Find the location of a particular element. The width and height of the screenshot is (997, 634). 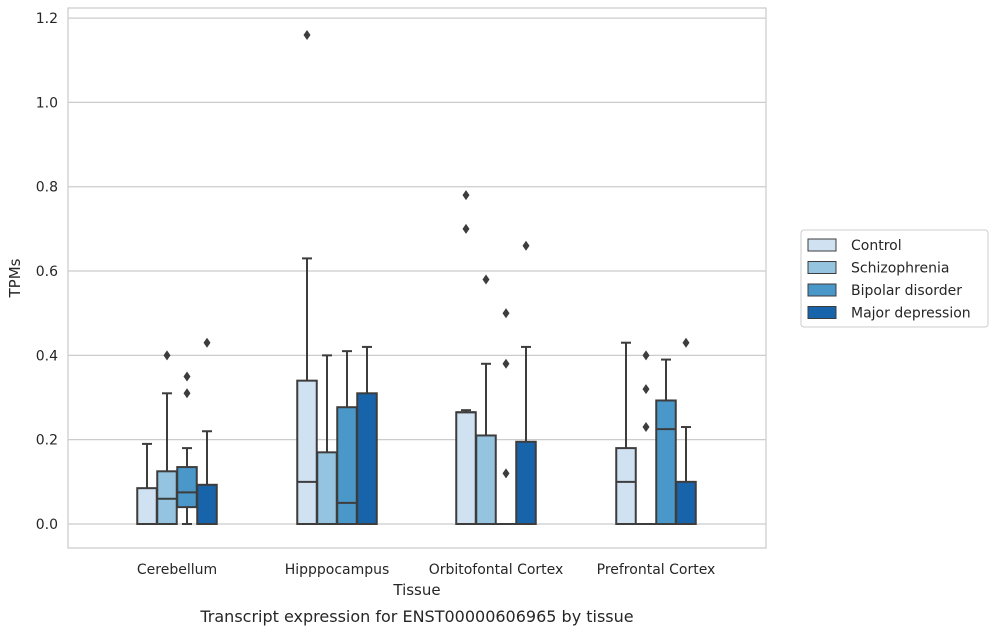

y-tick-label: 0.8 is located at coordinates (47, 188).